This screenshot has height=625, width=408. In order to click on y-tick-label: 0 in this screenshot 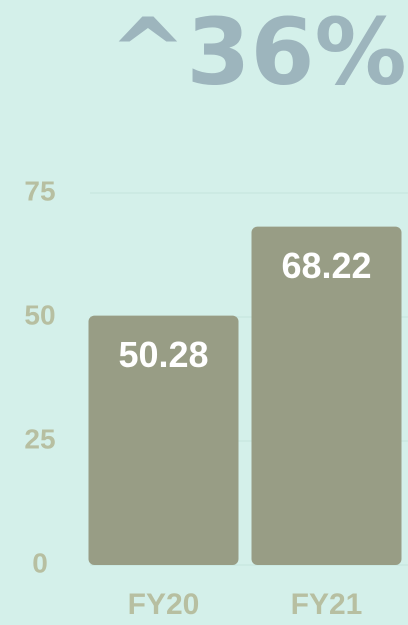, I will do `click(40, 562)`.